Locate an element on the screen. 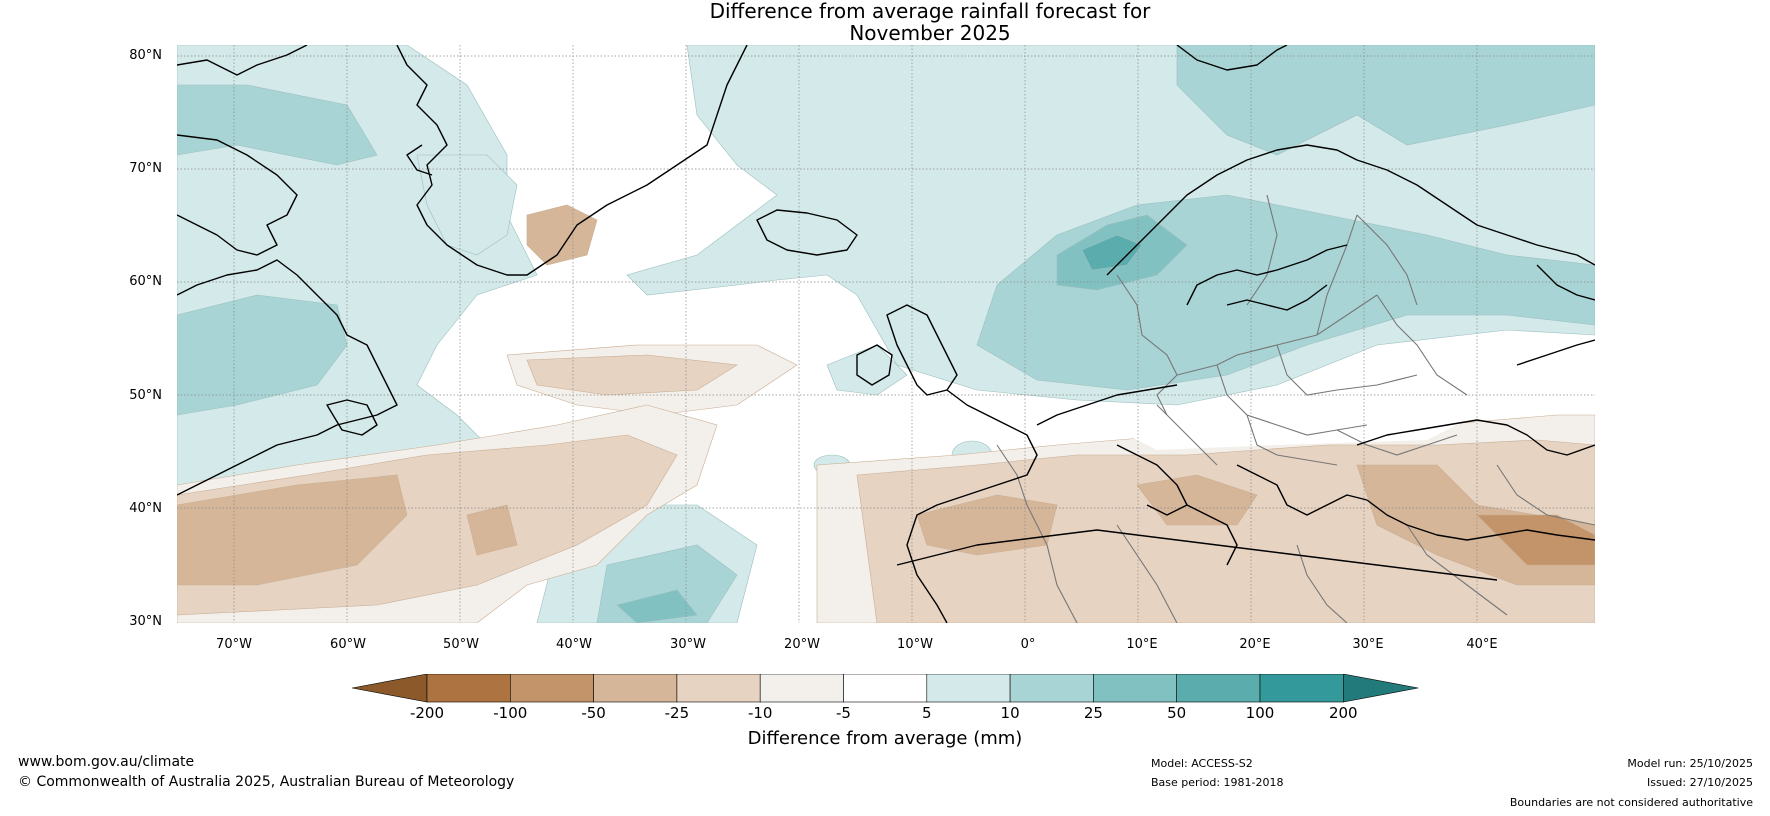 This screenshot has width=1770, height=816. lon-label-30e: 30°E is located at coordinates (1368, 644).